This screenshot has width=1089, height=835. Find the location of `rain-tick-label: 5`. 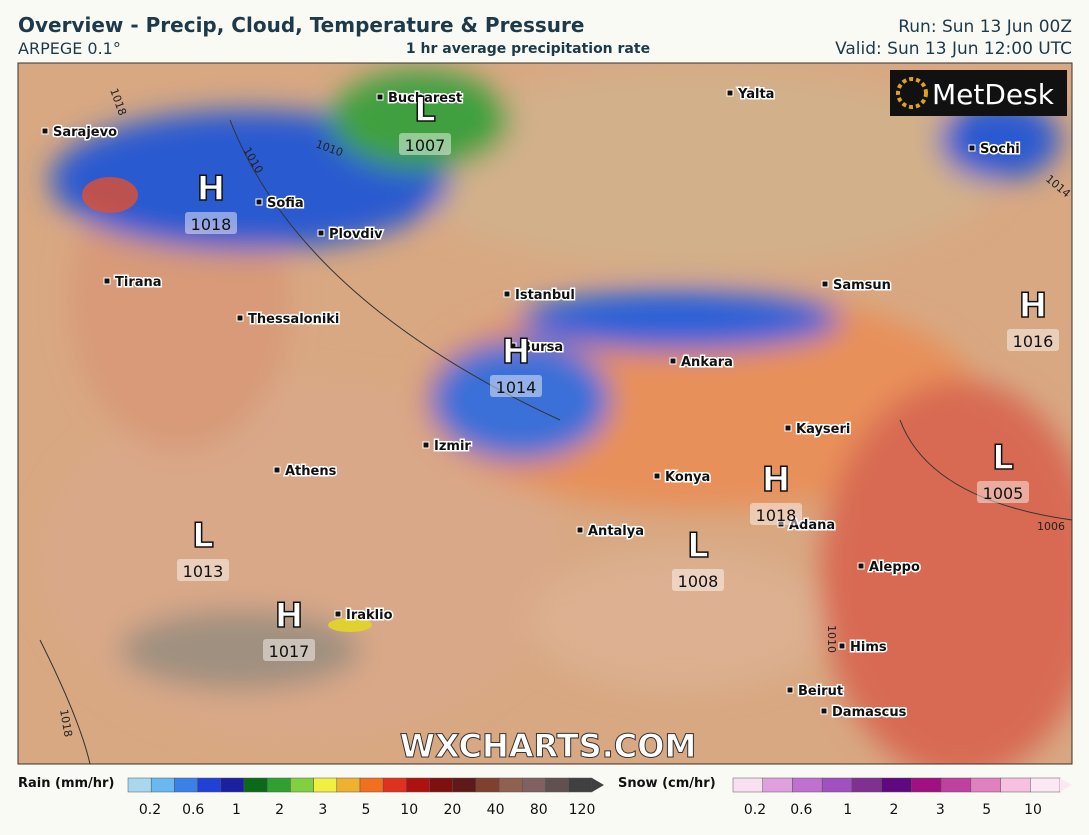

rain-tick-label: 5 is located at coordinates (366, 810).